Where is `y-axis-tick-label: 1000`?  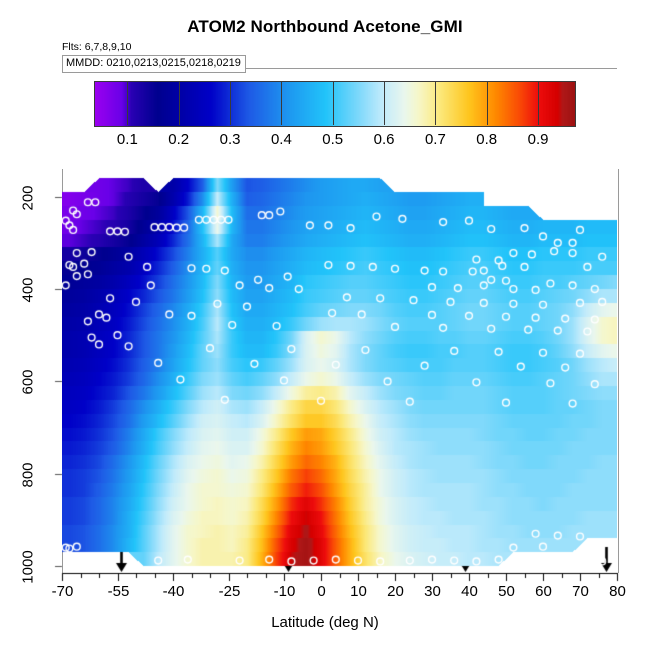 y-axis-tick-label: 1000 is located at coordinates (28, 566).